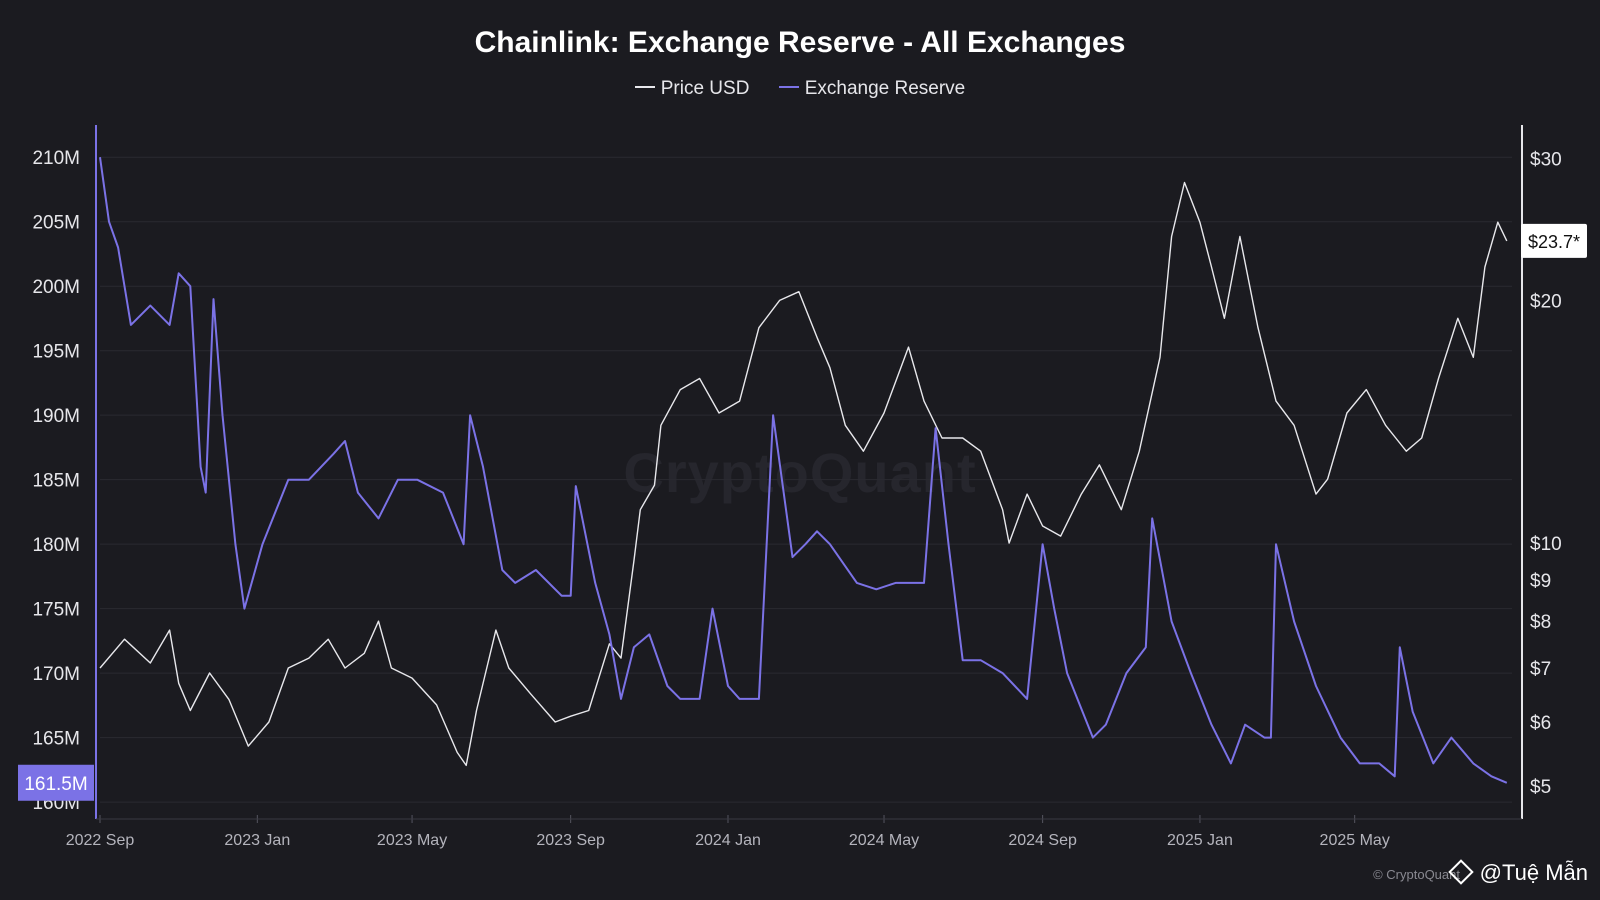 This screenshot has height=900, width=1600. Describe the element at coordinates (1540, 622) in the screenshot. I see `right-tick-label: $8` at that location.